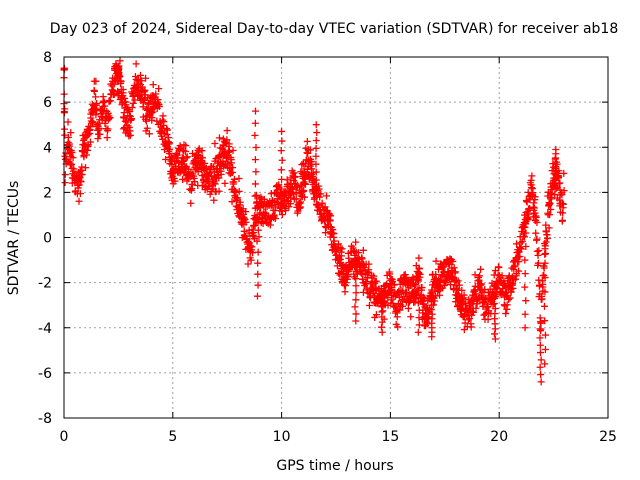 This screenshot has height=480, width=640. Describe the element at coordinates (64, 437) in the screenshot. I see `x-tick-label: 0` at that location.